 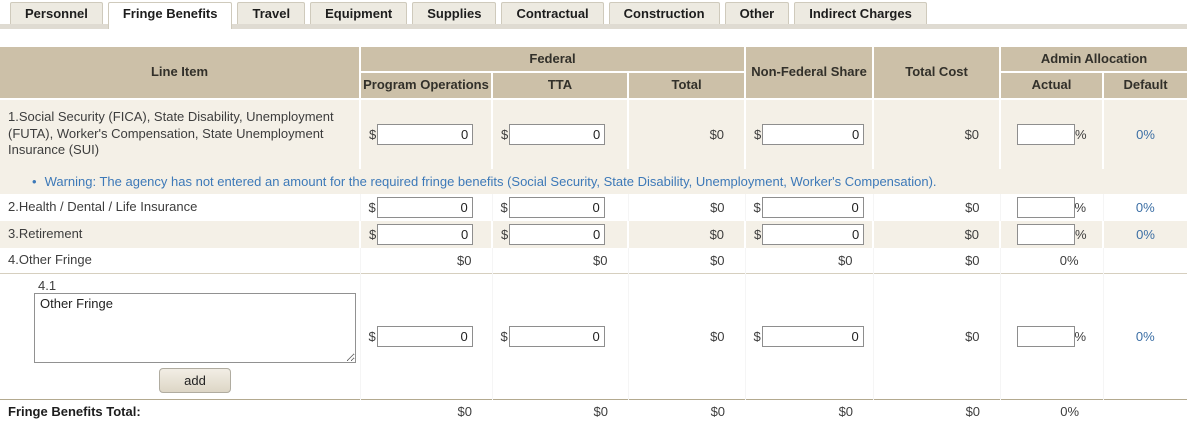 What do you see at coordinates (425, 134) in the screenshot?
I see `fica-program-ops-input` at bounding box center [425, 134].